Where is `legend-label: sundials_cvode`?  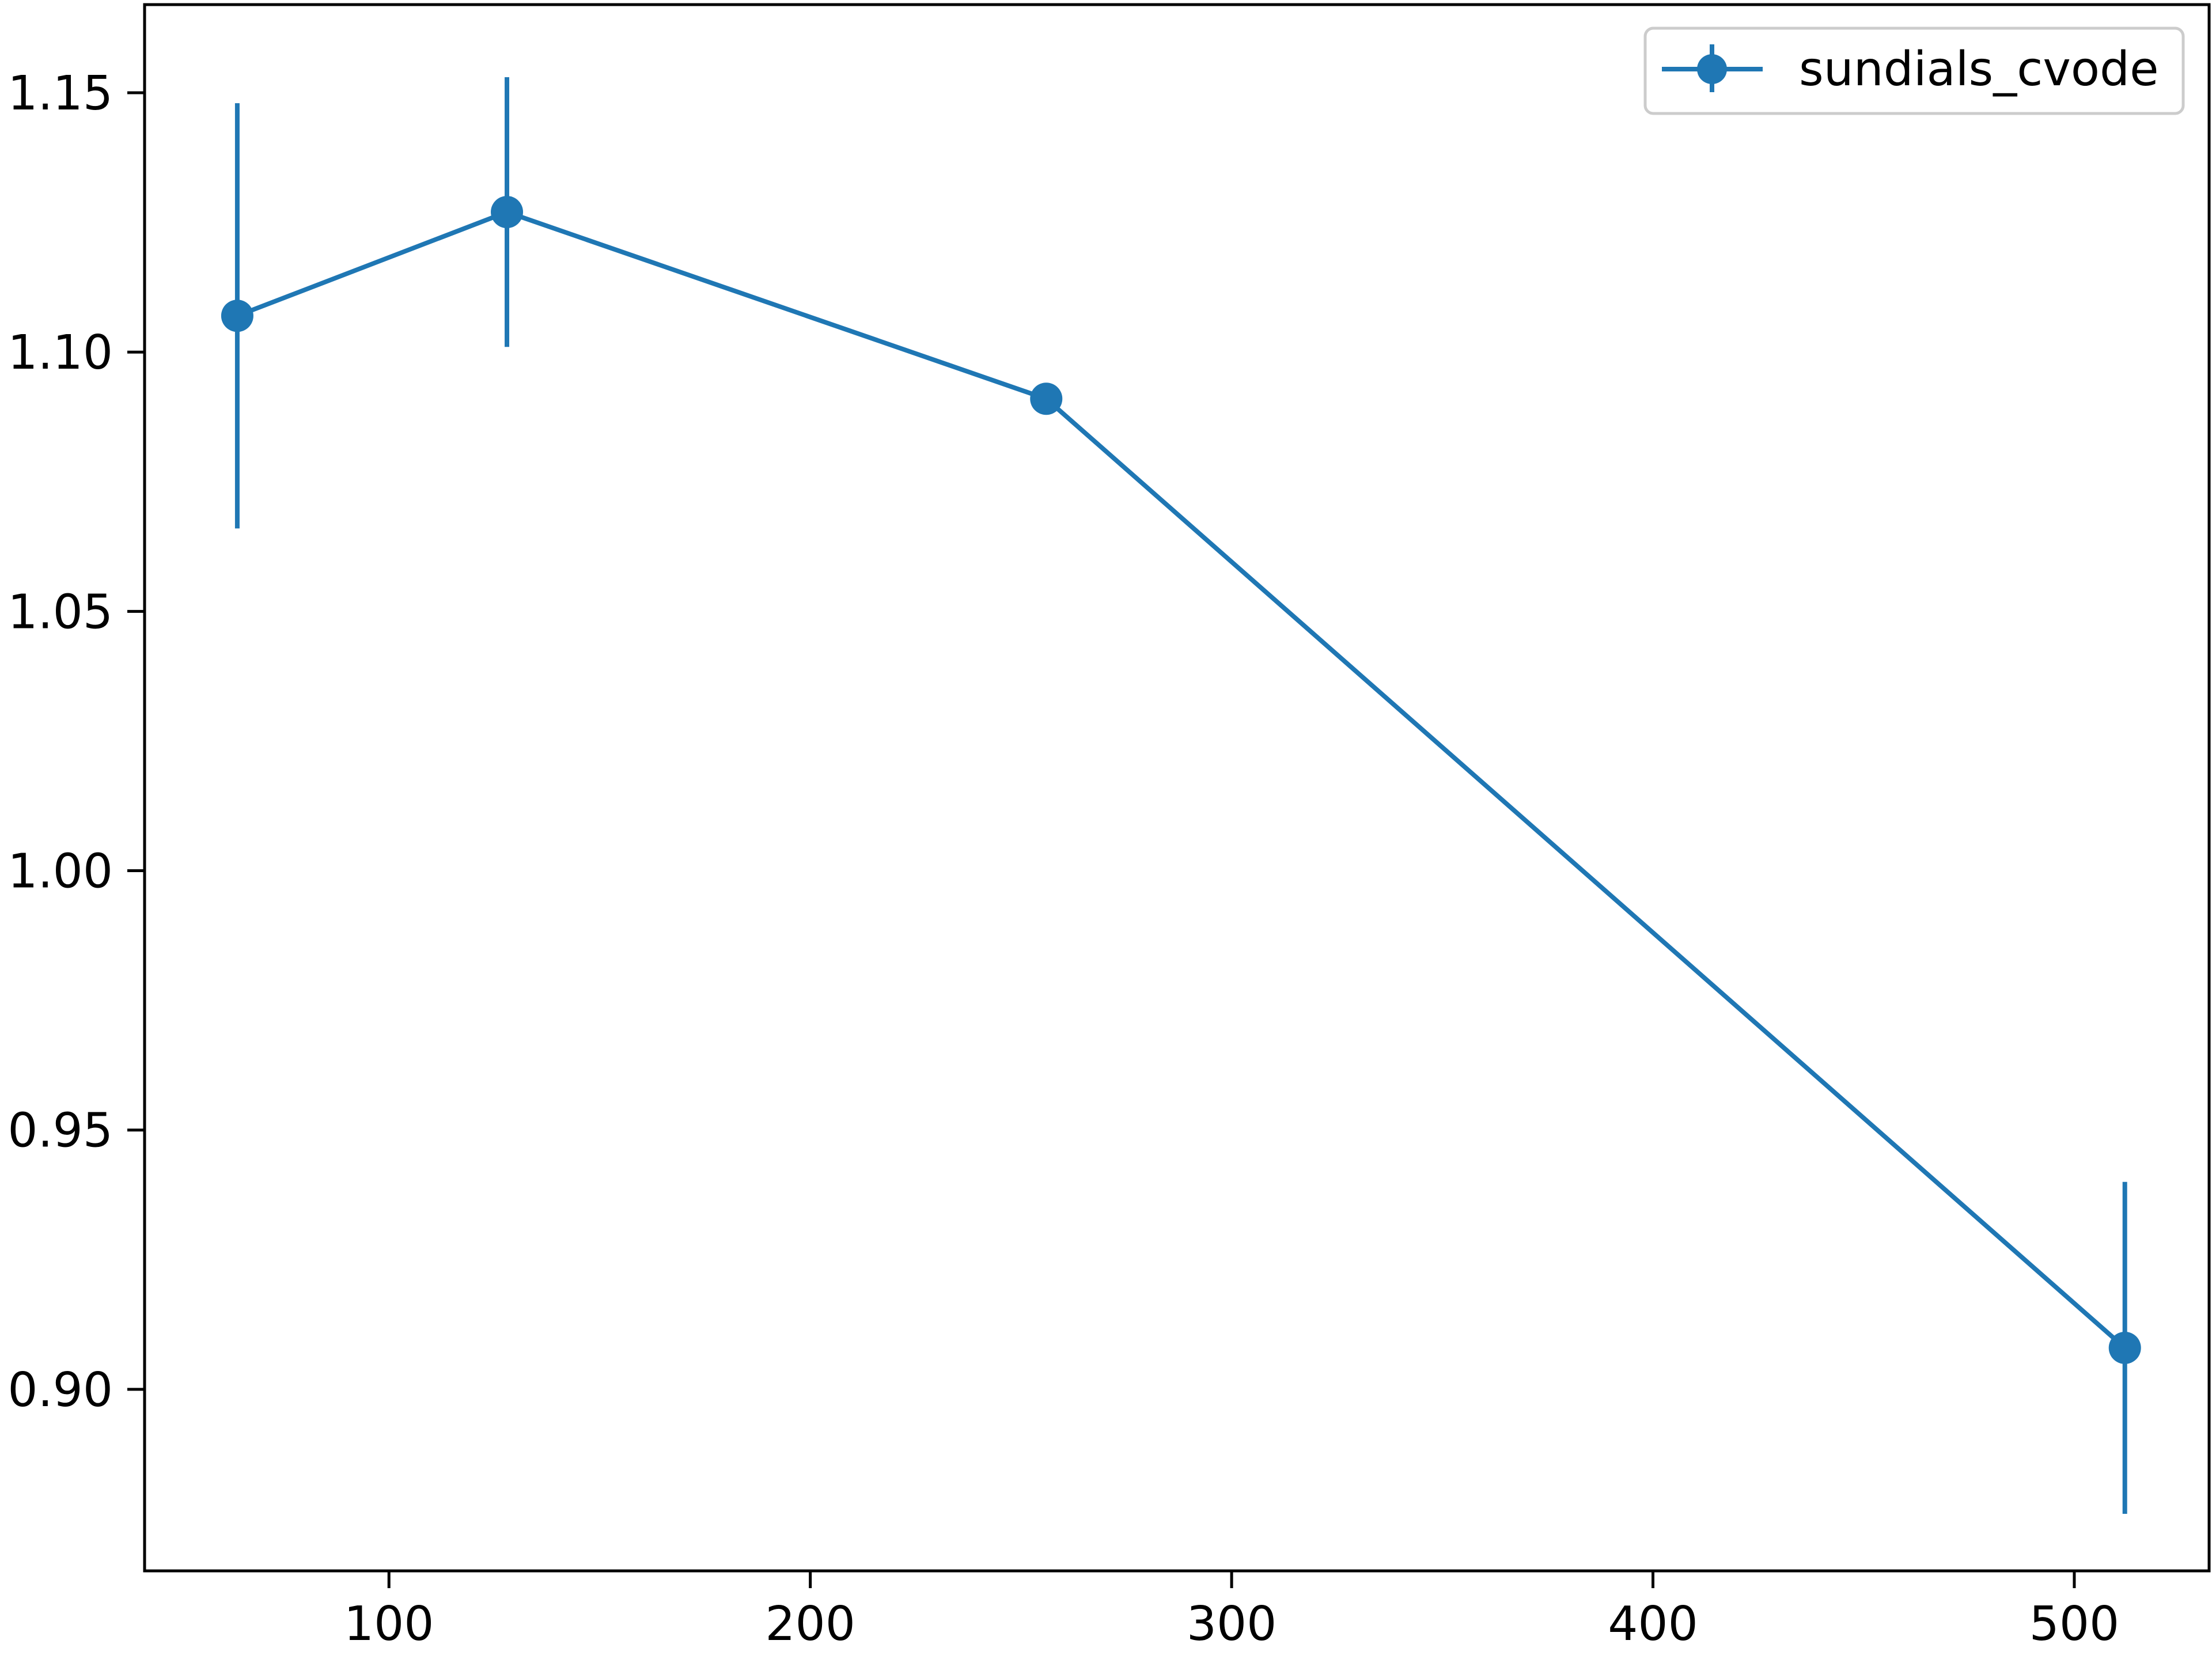
legend-label: sundials_cvode is located at coordinates (1979, 69).